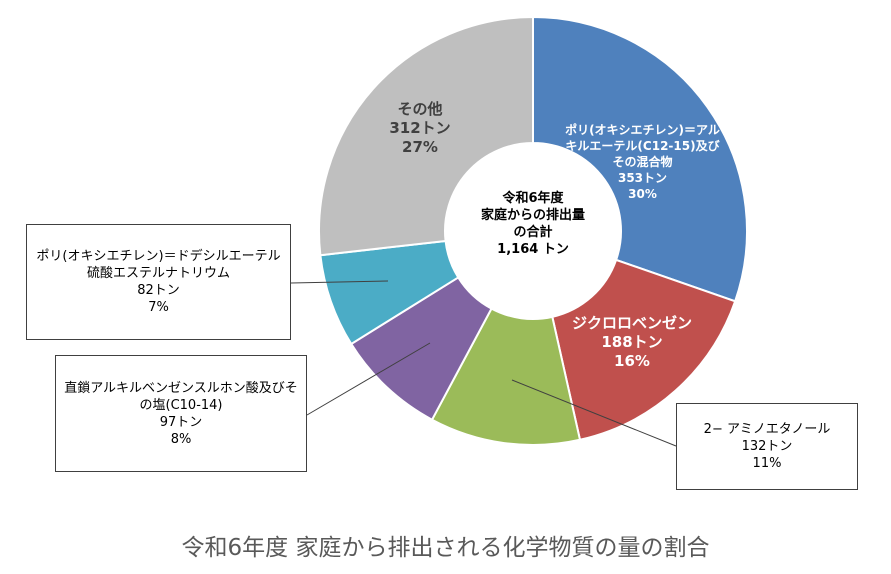  Describe the element at coordinates (642, 178) in the screenshot. I see `value-label: 353トン` at that location.